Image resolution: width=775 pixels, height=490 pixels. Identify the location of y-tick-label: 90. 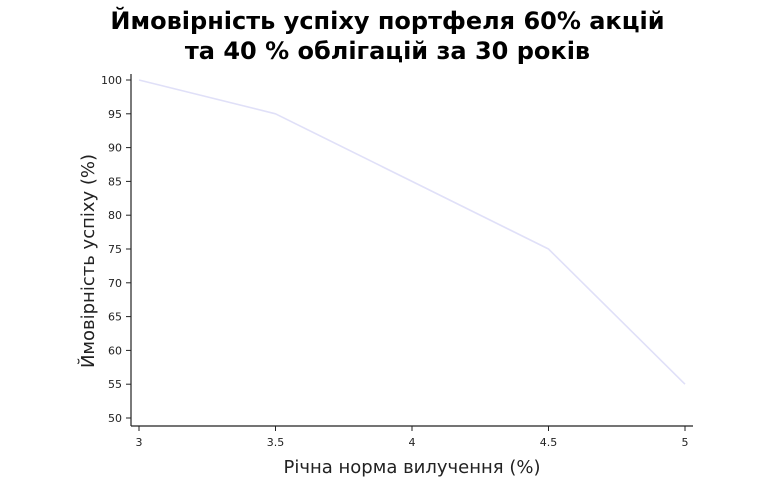
(115, 148).